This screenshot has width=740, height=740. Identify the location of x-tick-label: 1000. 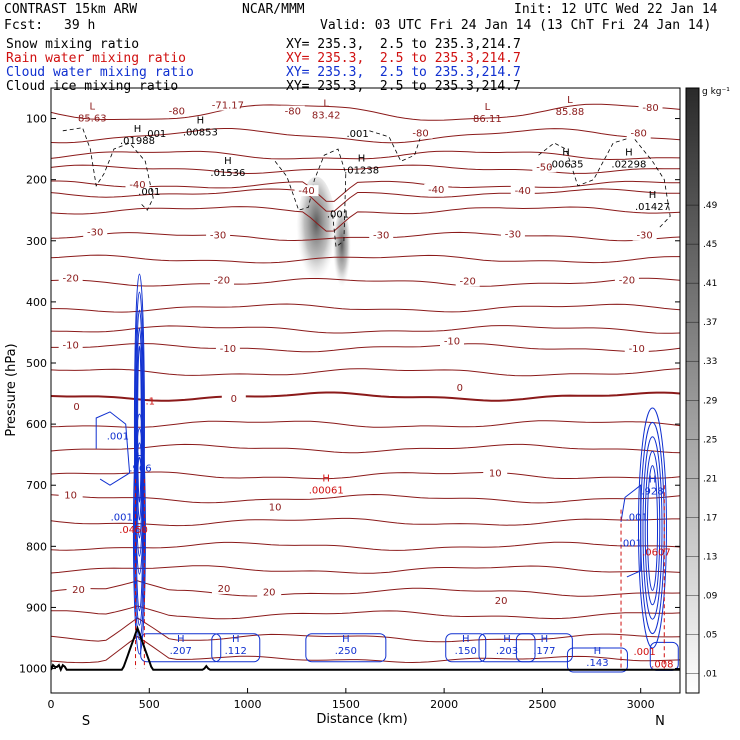
(248, 704).